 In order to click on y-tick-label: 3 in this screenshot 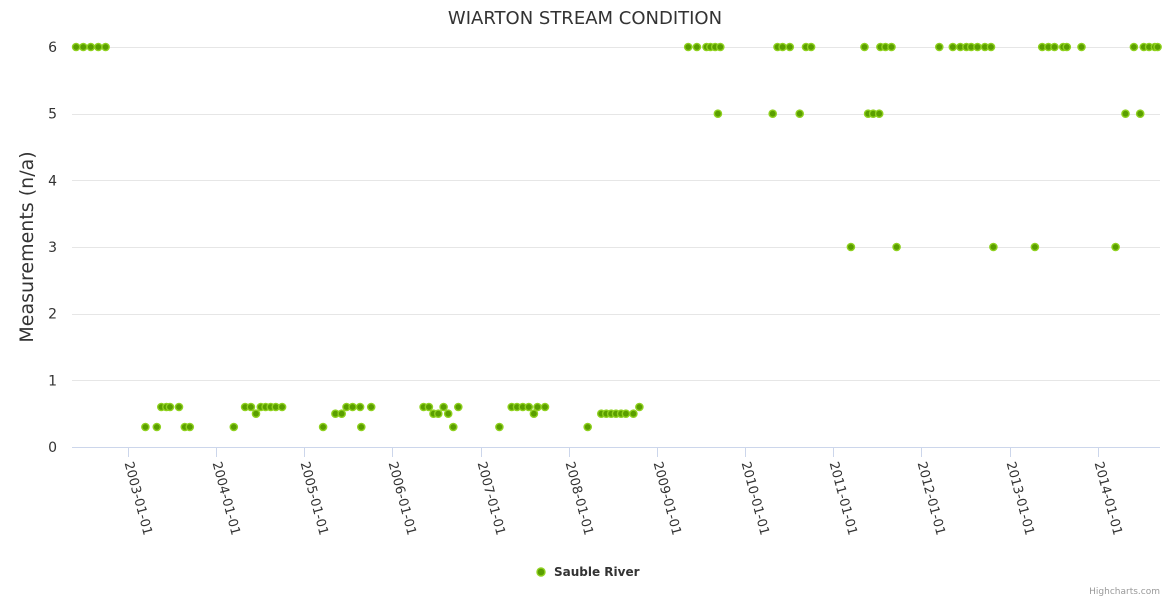, I will do `click(52, 248)`.